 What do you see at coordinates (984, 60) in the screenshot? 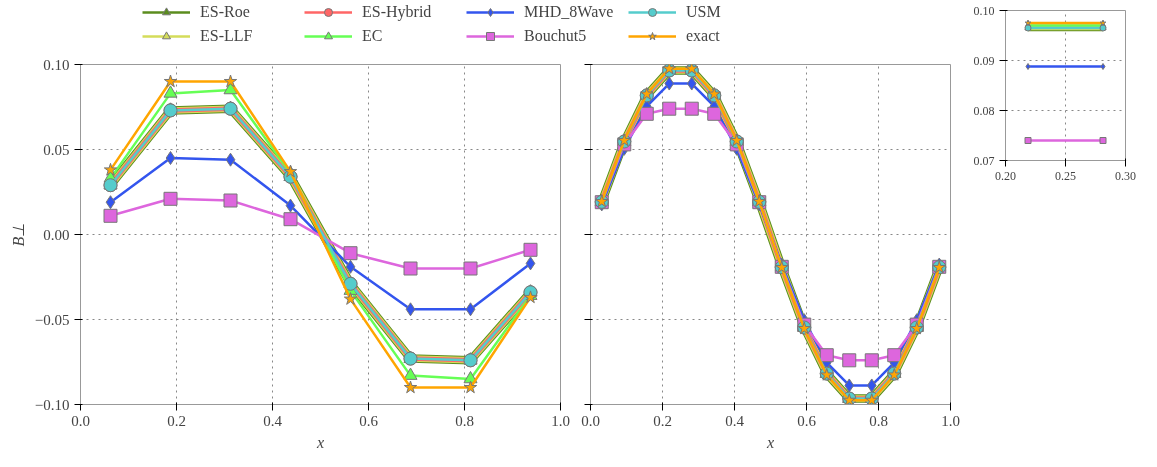
I see `y-tick-label: 0.09` at bounding box center [984, 60].